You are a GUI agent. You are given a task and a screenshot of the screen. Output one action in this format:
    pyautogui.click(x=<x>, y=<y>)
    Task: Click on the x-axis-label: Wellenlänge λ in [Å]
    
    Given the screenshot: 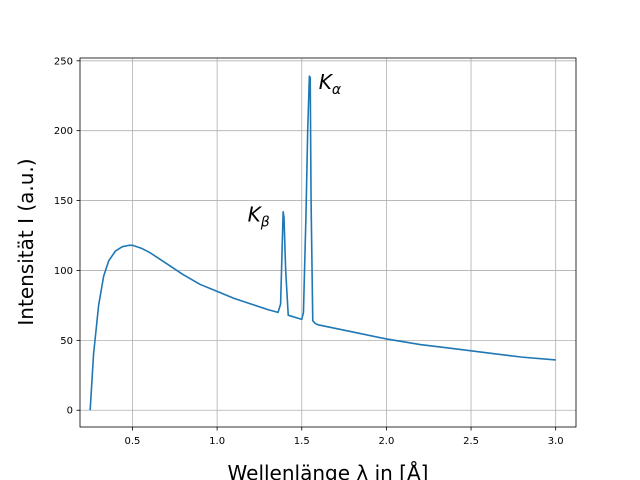 What is the action you would take?
    pyautogui.click(x=328, y=470)
    